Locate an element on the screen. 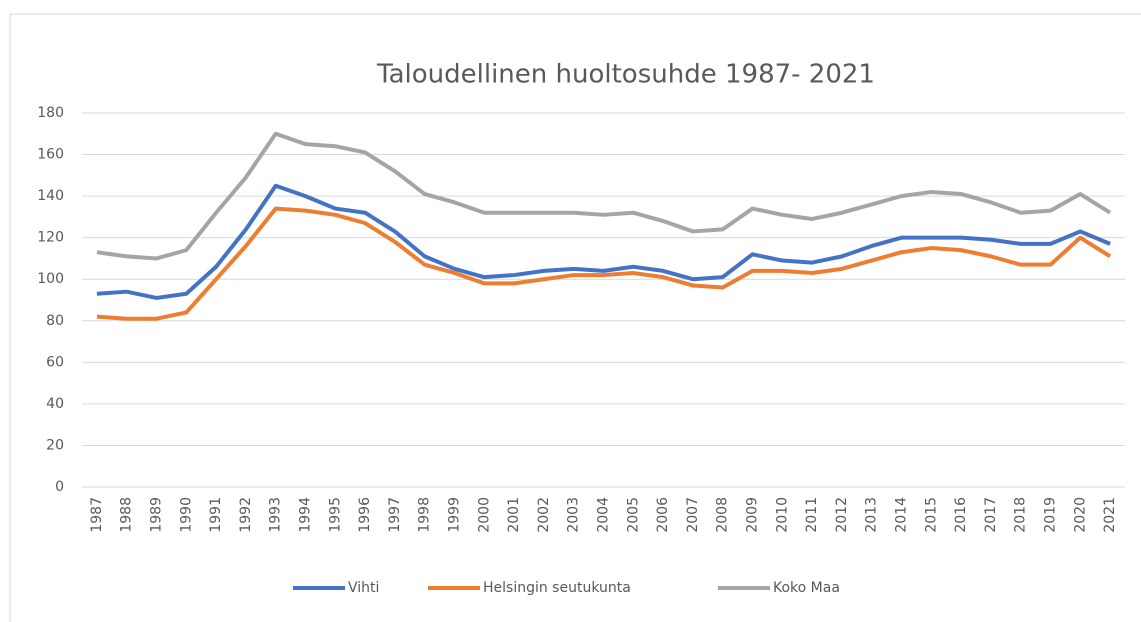  x-tick-label: 2016 is located at coordinates (961, 515).